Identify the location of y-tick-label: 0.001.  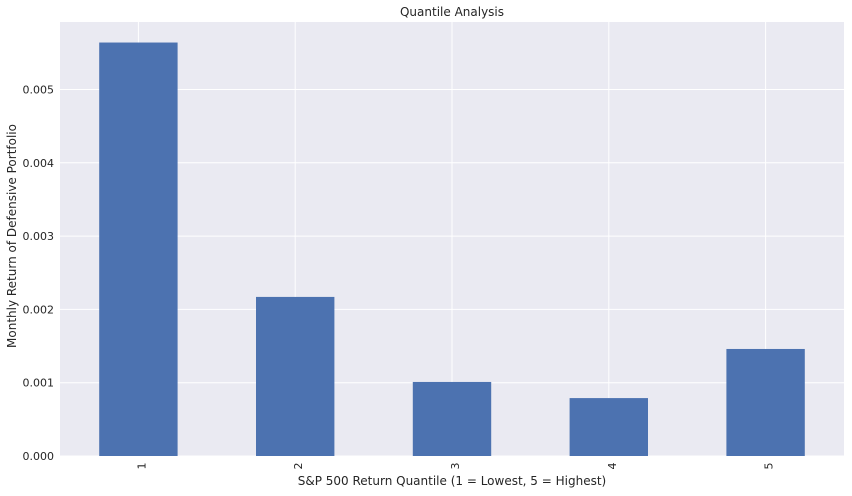
(39, 383).